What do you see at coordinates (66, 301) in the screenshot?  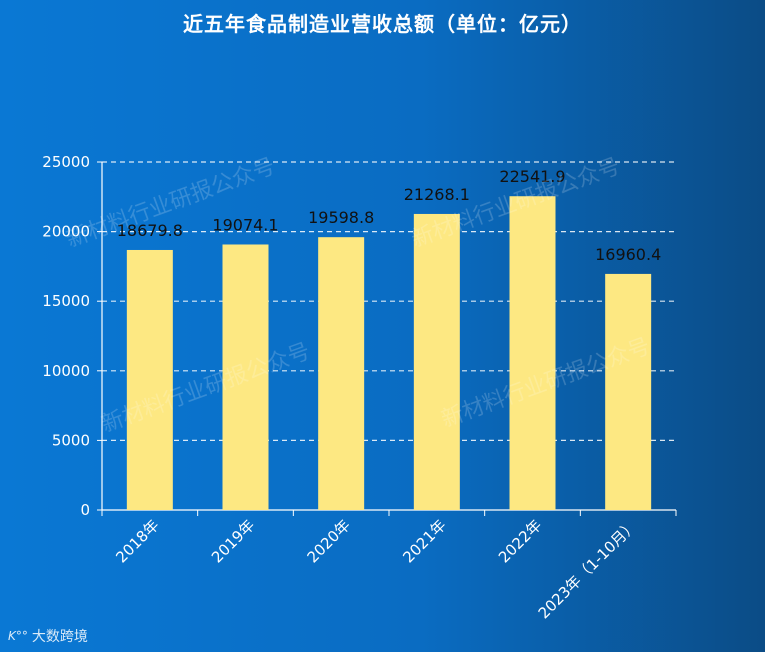 I see `y-tick-label: 15000` at bounding box center [66, 301].